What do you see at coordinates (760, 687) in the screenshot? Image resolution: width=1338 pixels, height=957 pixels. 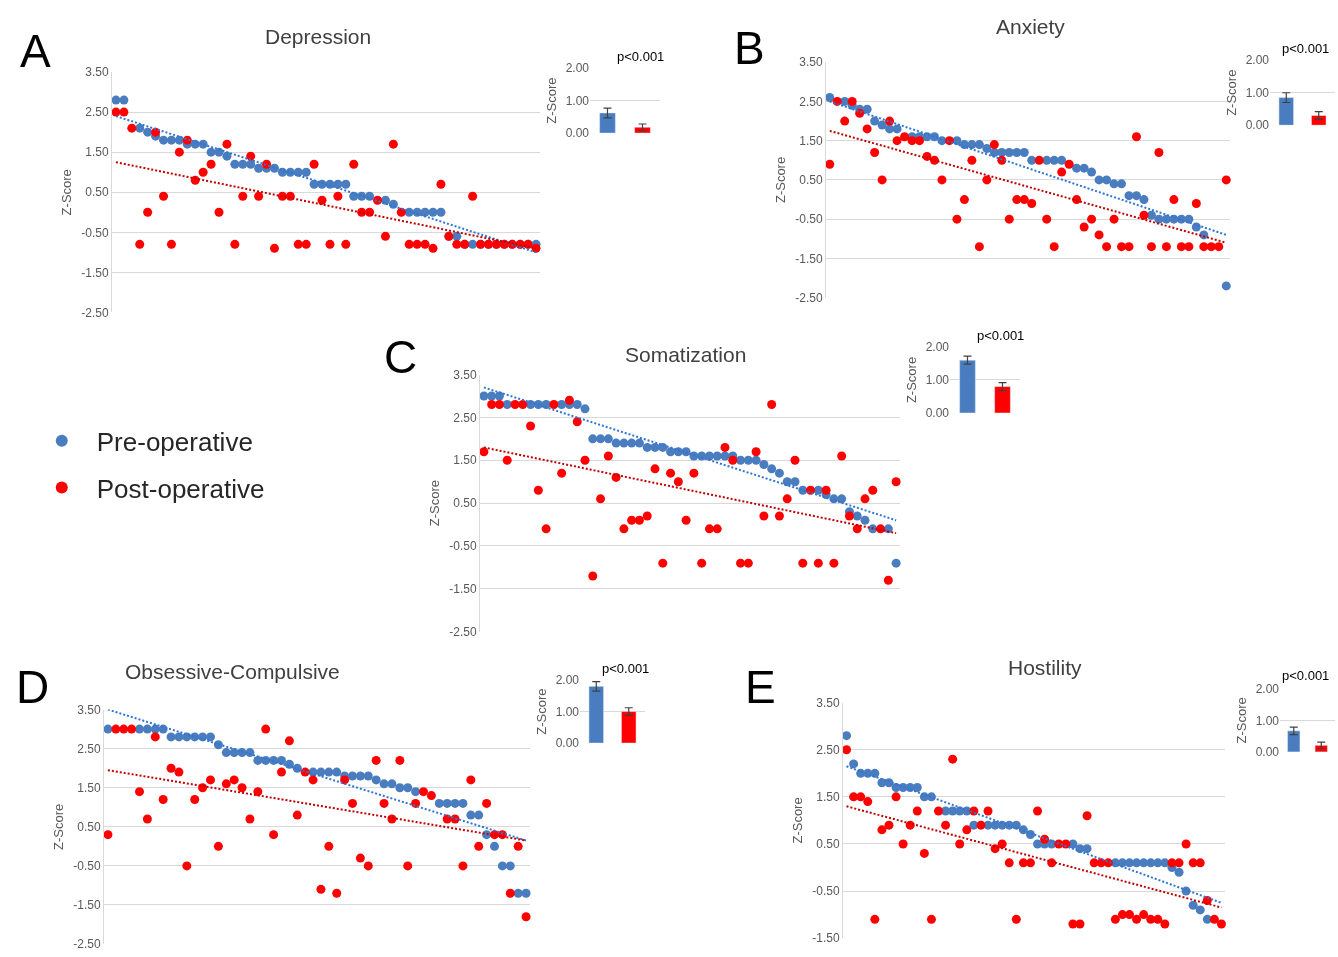 I see `text: E` at bounding box center [760, 687].